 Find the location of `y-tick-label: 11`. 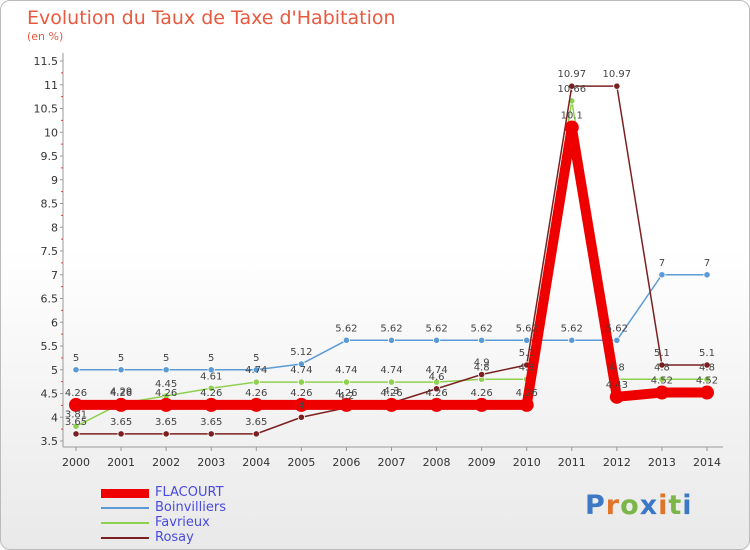

y-tick-label: 11 is located at coordinates (51, 85).